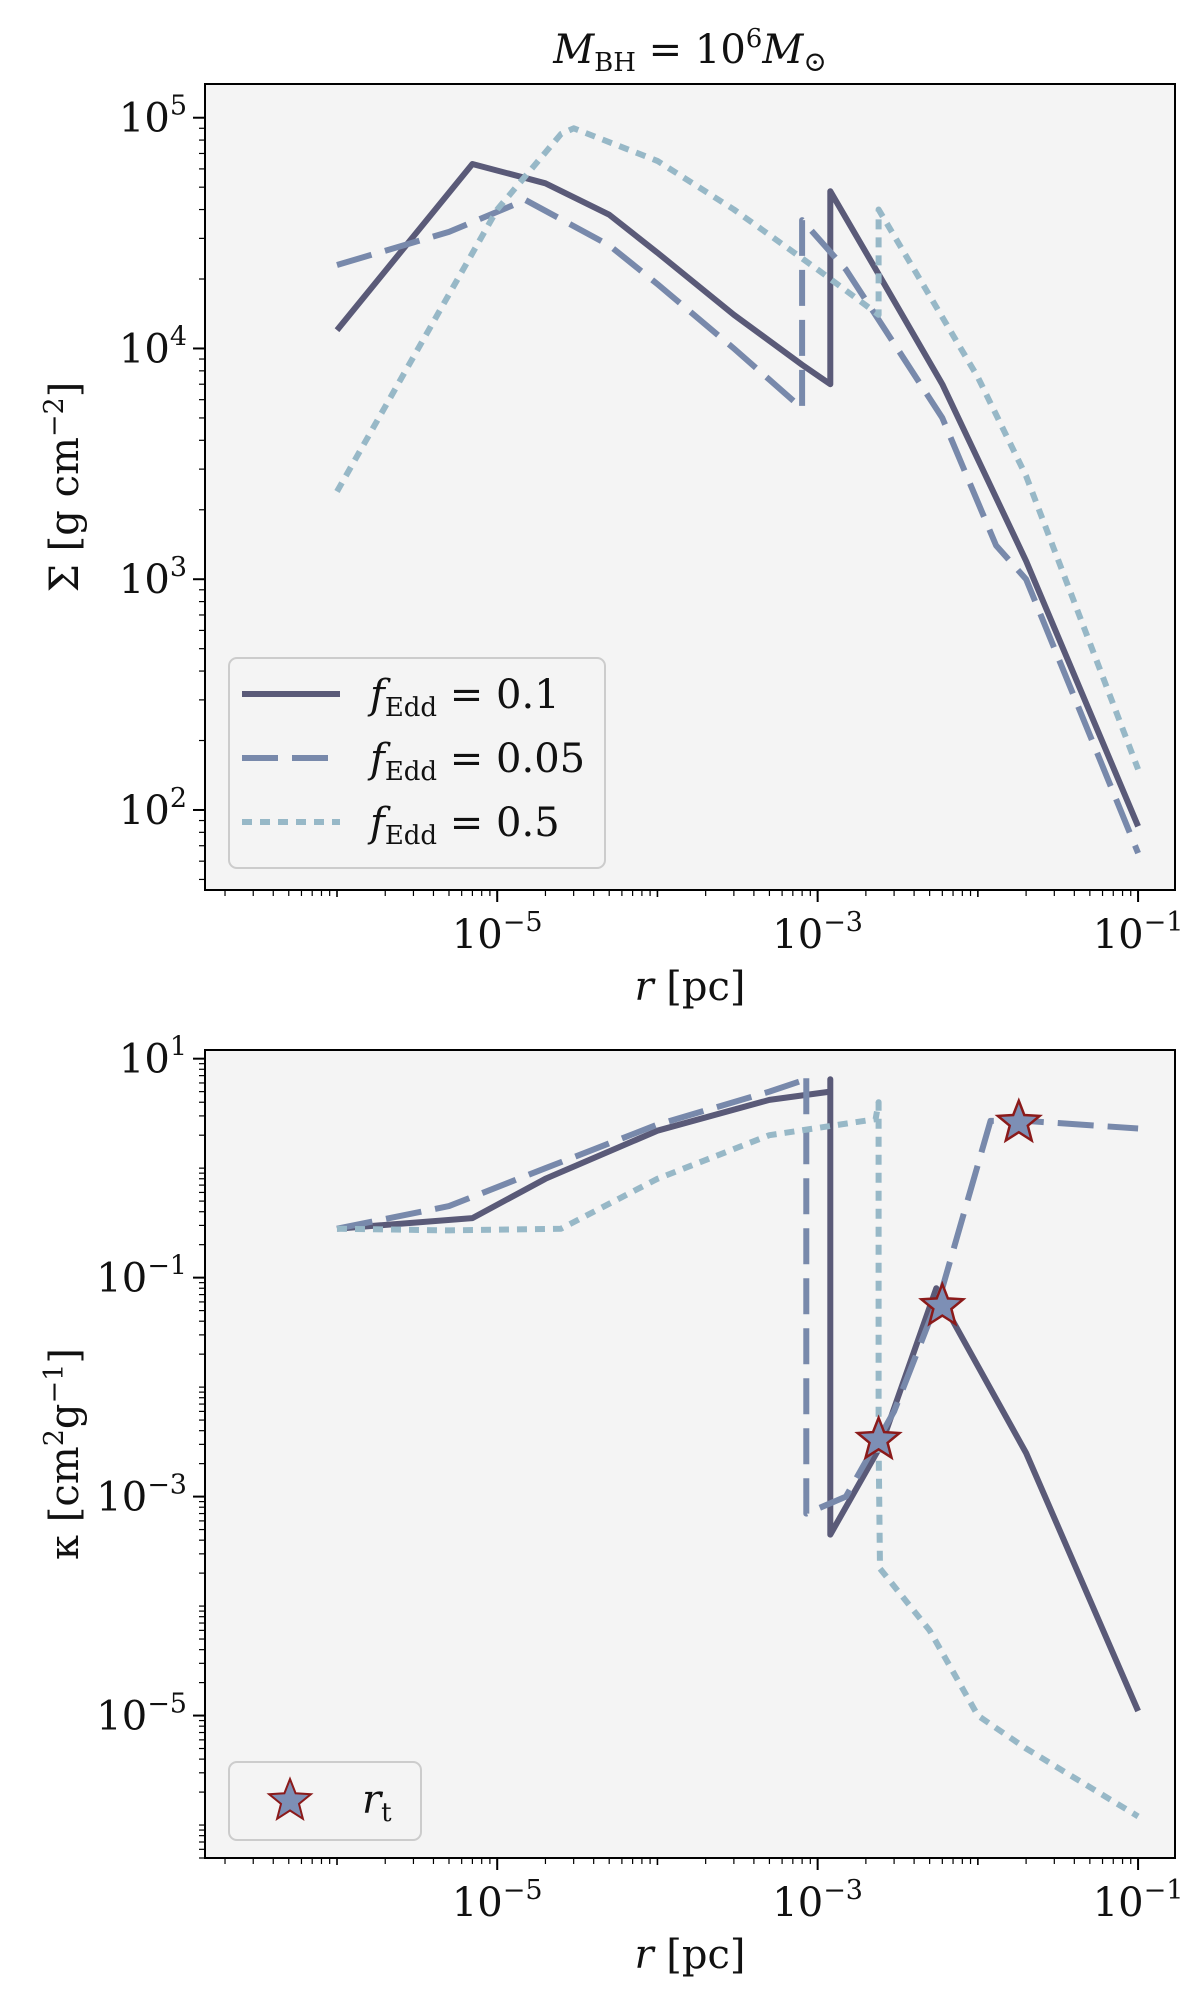  Describe the element at coordinates (681, 1861) in the screenshot. I see `x-minor-ticks-bottom` at that location.